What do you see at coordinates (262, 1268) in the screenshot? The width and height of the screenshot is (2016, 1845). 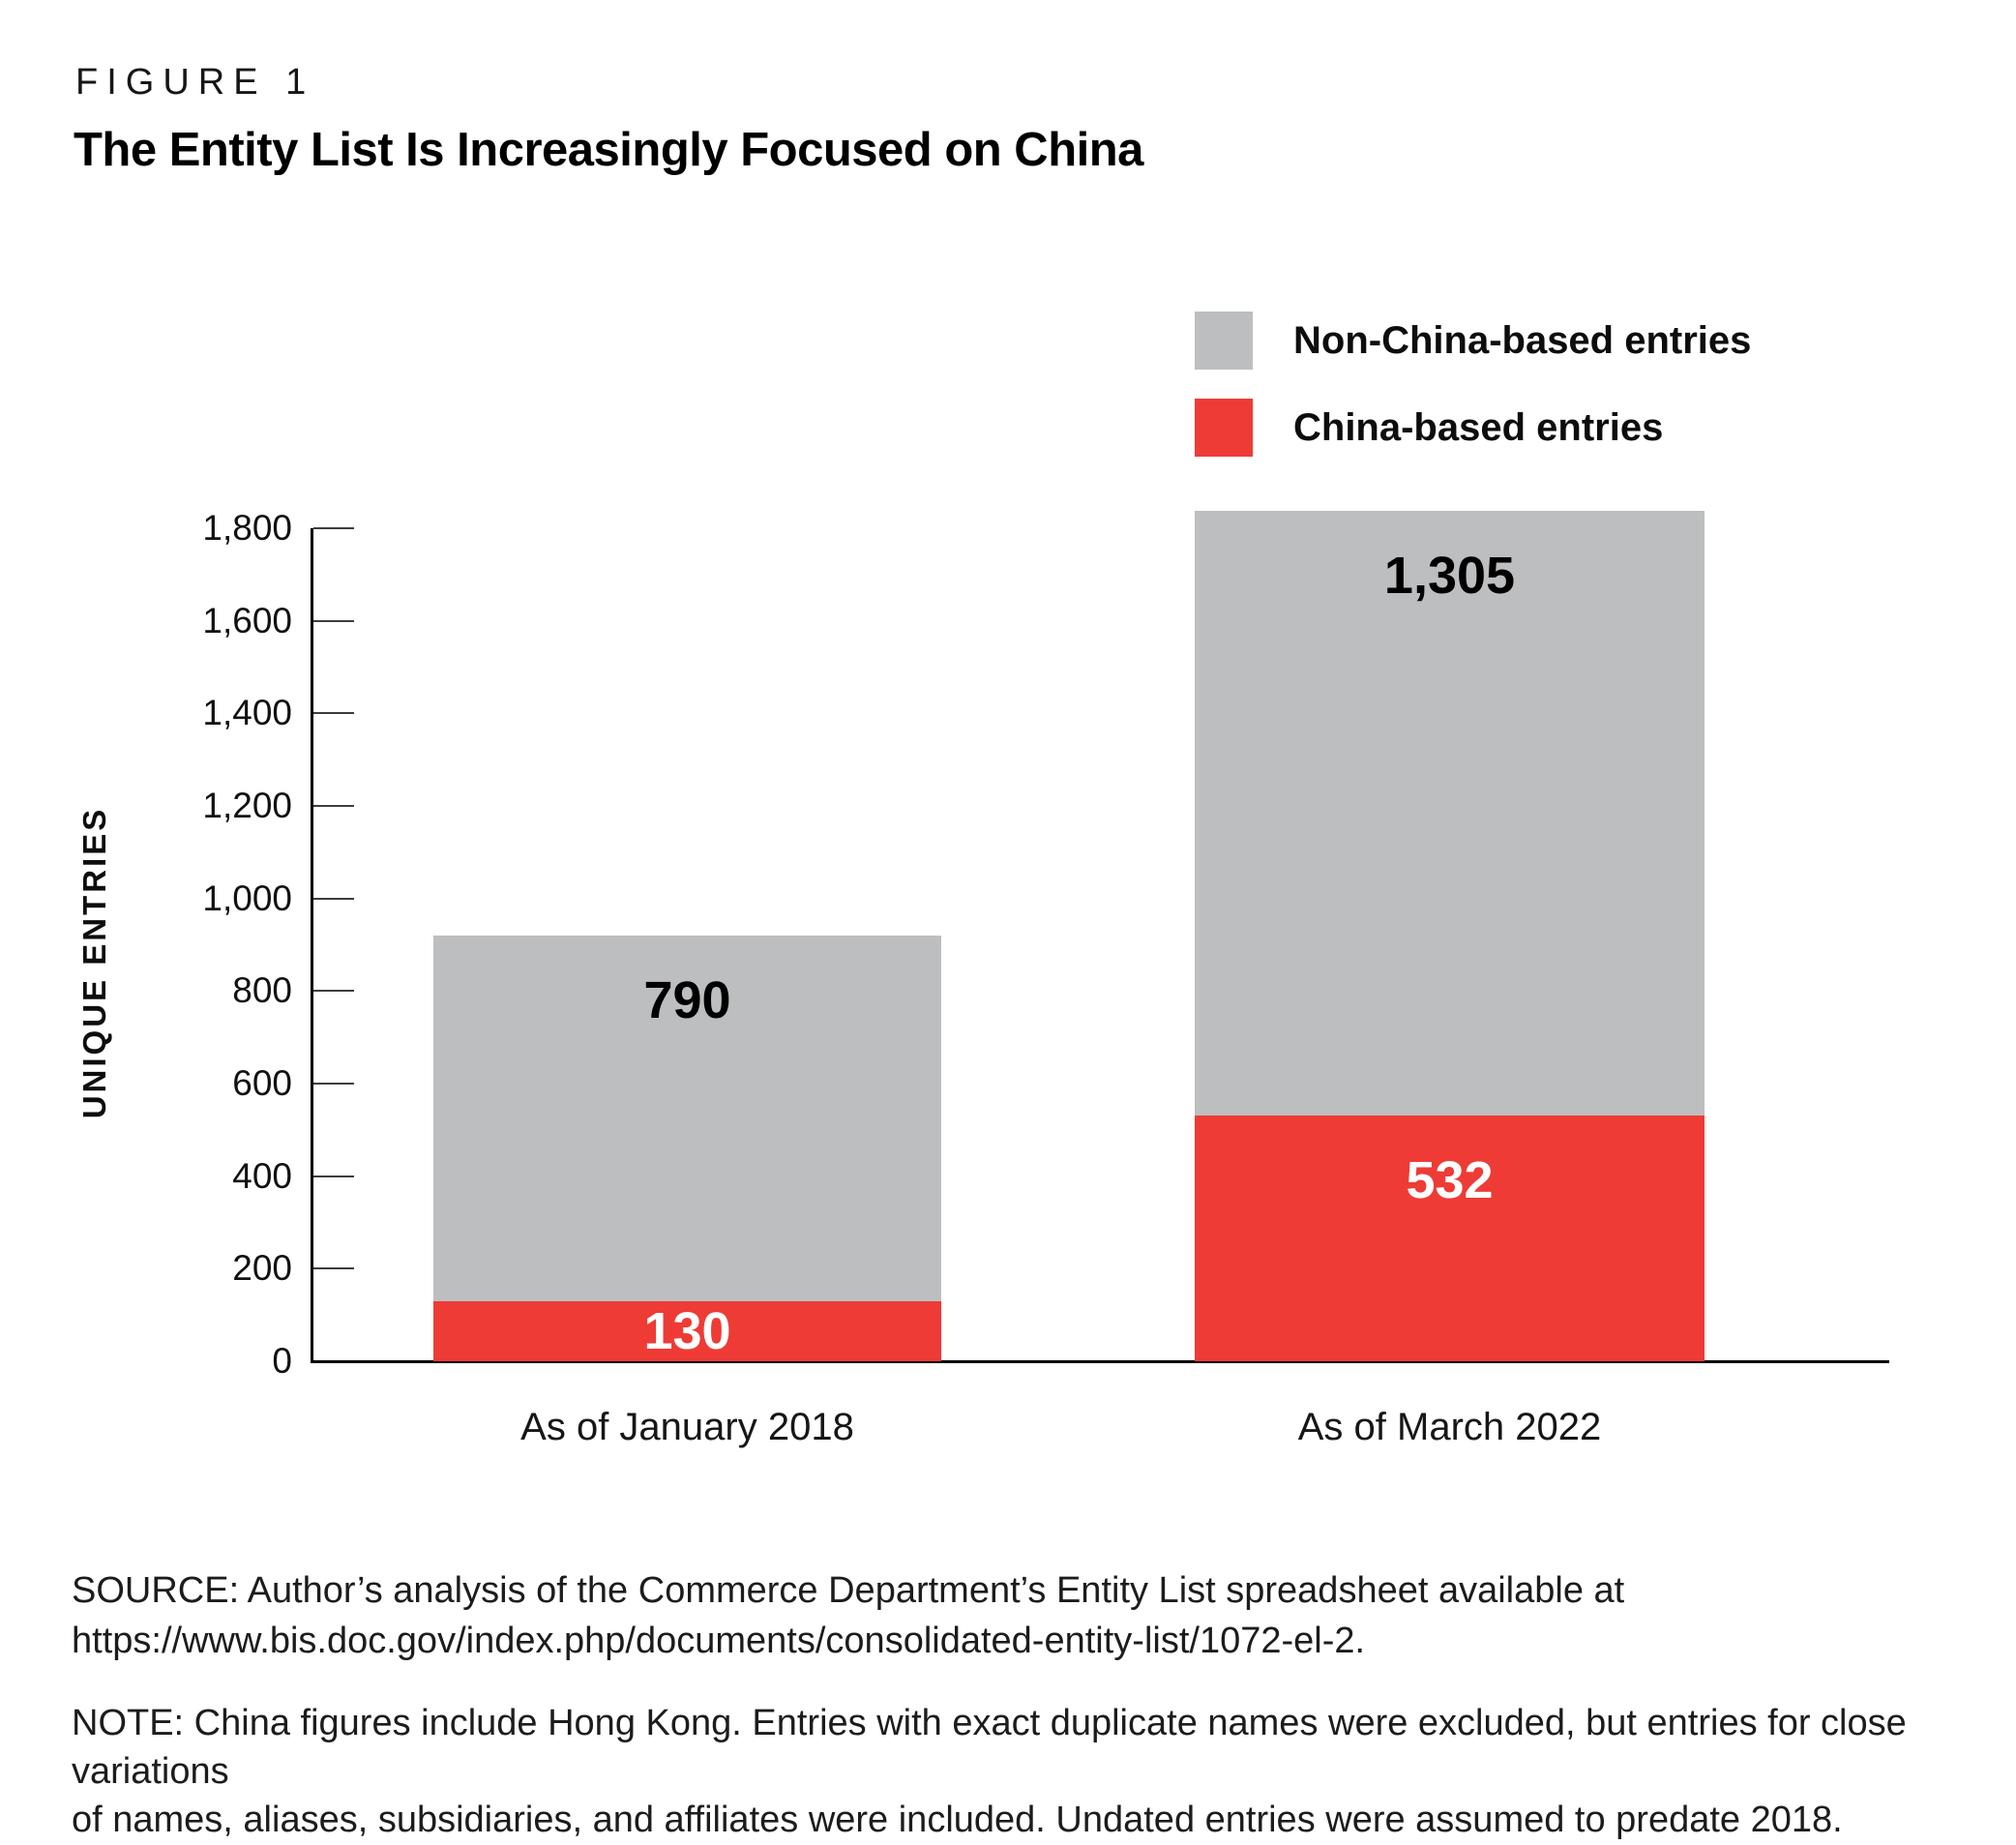 I see `y-axis-tick-label: 200` at bounding box center [262, 1268].